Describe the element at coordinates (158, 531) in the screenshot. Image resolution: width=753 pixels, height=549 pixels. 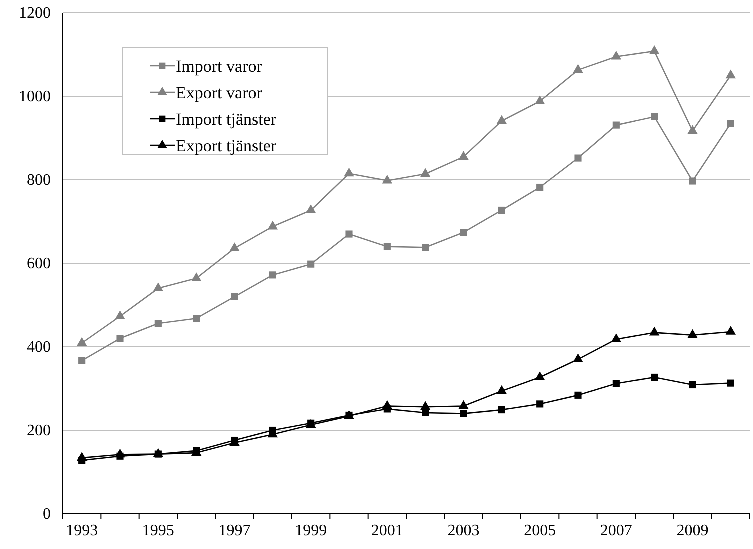
I see `x-tick-label: 1995` at that location.